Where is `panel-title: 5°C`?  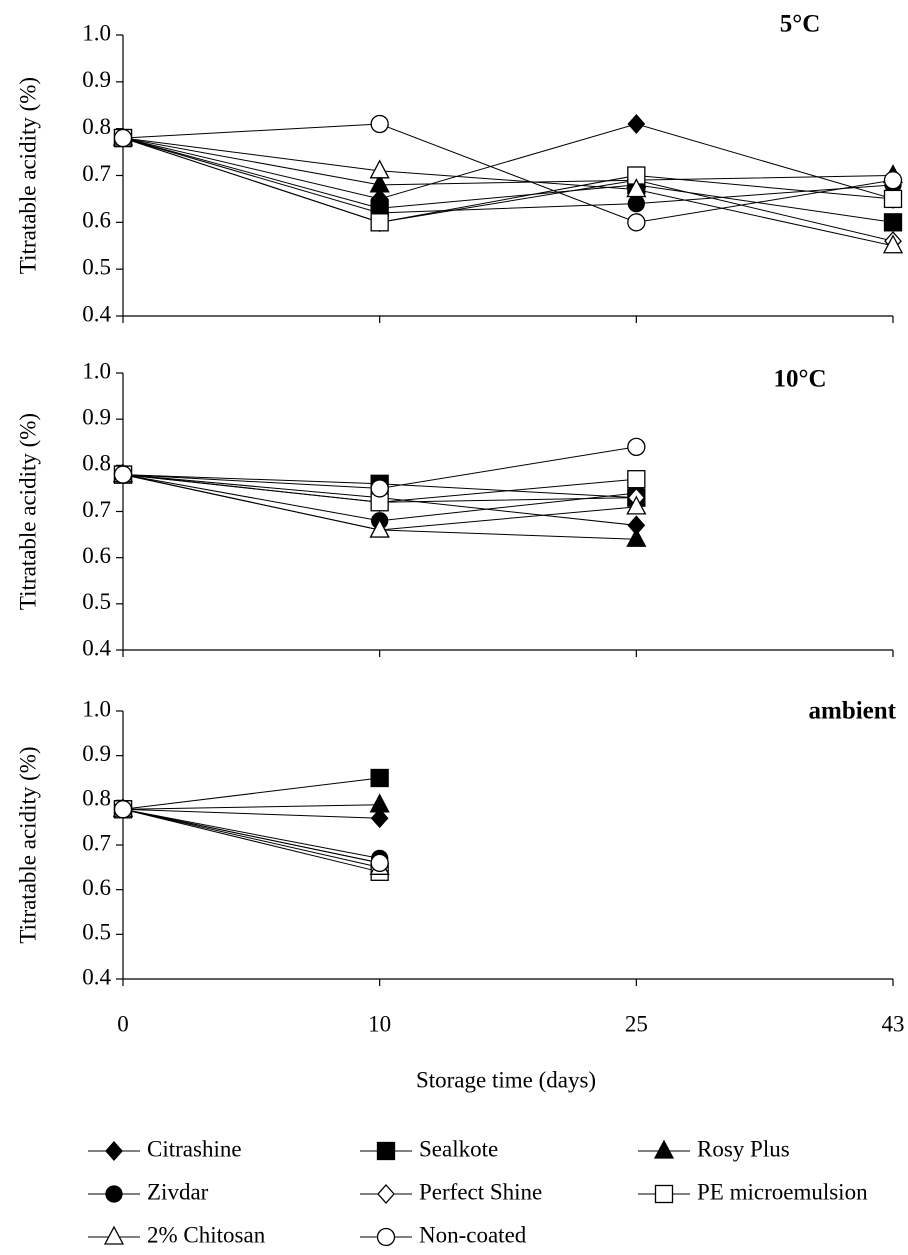
panel-title: 5°C is located at coordinates (800, 24).